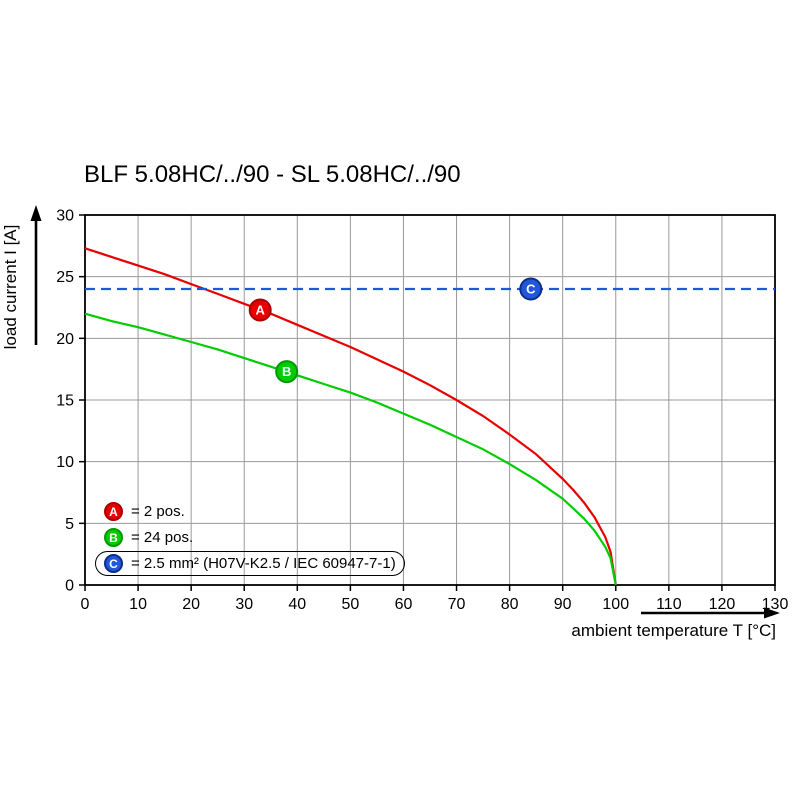  I want to click on x-tick-label: 40, so click(297, 604).